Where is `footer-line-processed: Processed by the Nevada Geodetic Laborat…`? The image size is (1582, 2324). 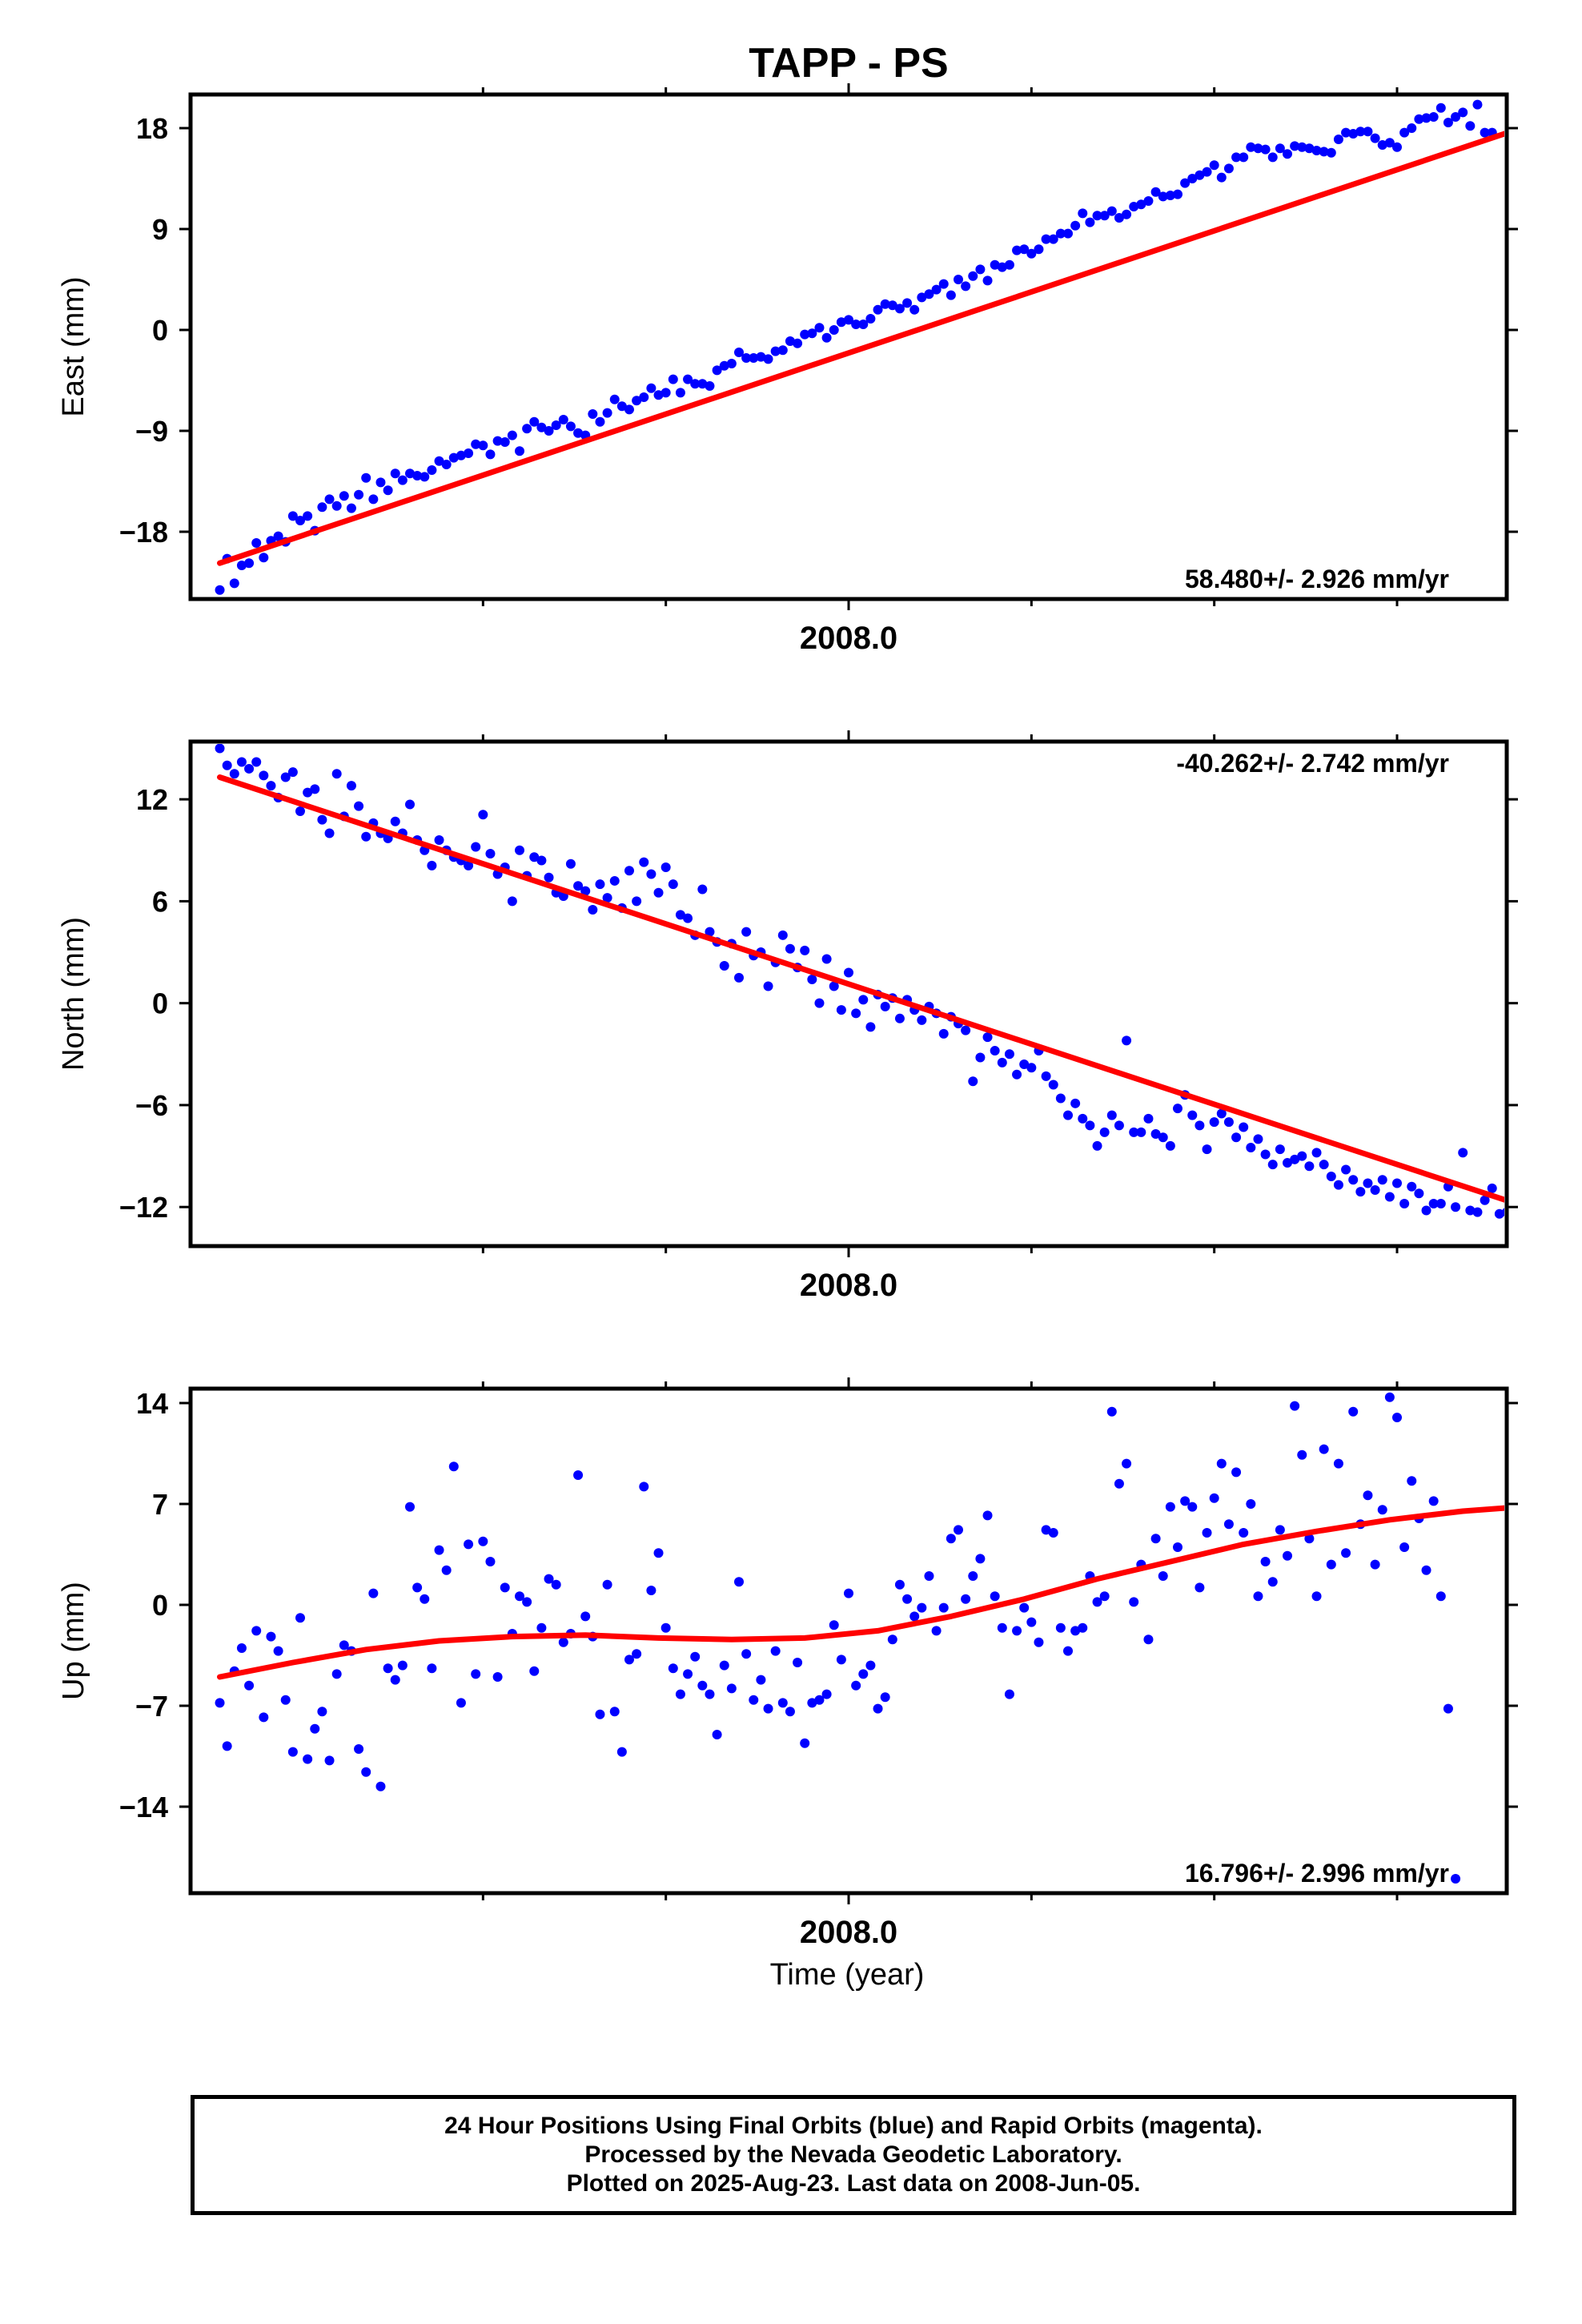
footer-line-processed: Processed by the Nevada Geodetic Laborat… is located at coordinates (853, 2154).